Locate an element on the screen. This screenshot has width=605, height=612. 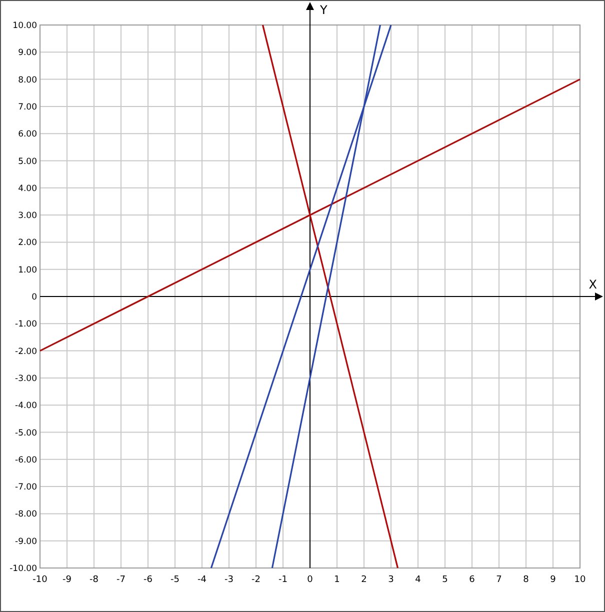
x-tick-label: -3 is located at coordinates (229, 580).